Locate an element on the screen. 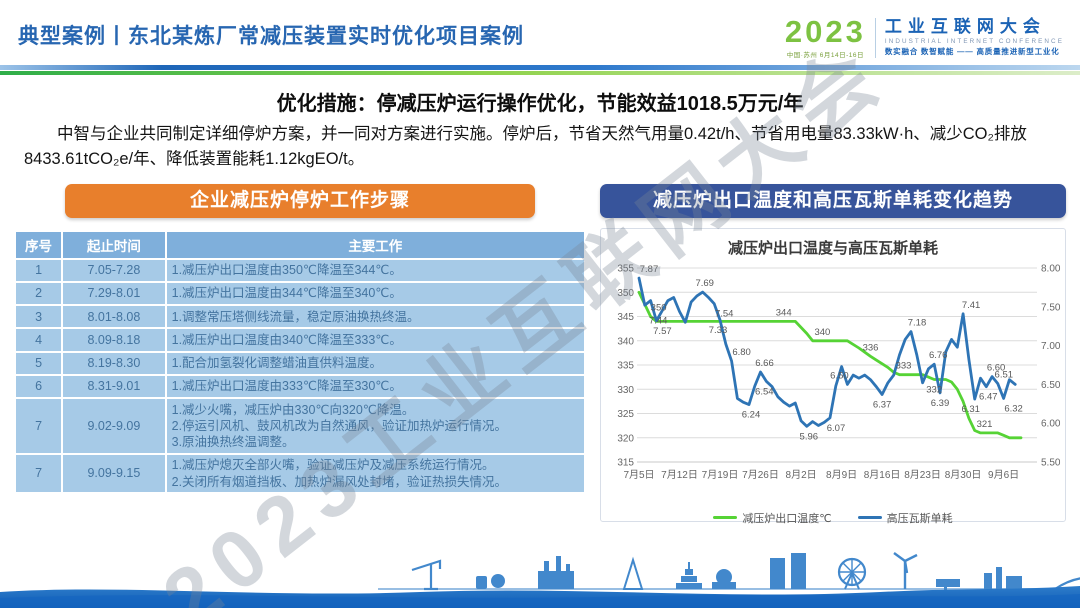 The height and width of the screenshot is (608, 1080). svg-text: 335 is located at coordinates (625, 365).